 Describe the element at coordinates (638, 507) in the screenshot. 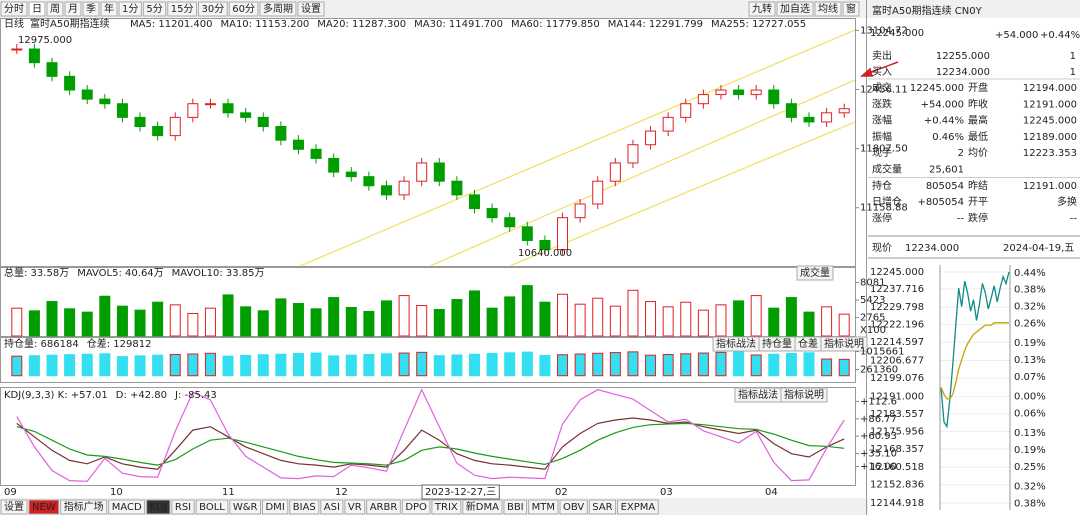

I see `indicator-tab: EXPMA` at that location.